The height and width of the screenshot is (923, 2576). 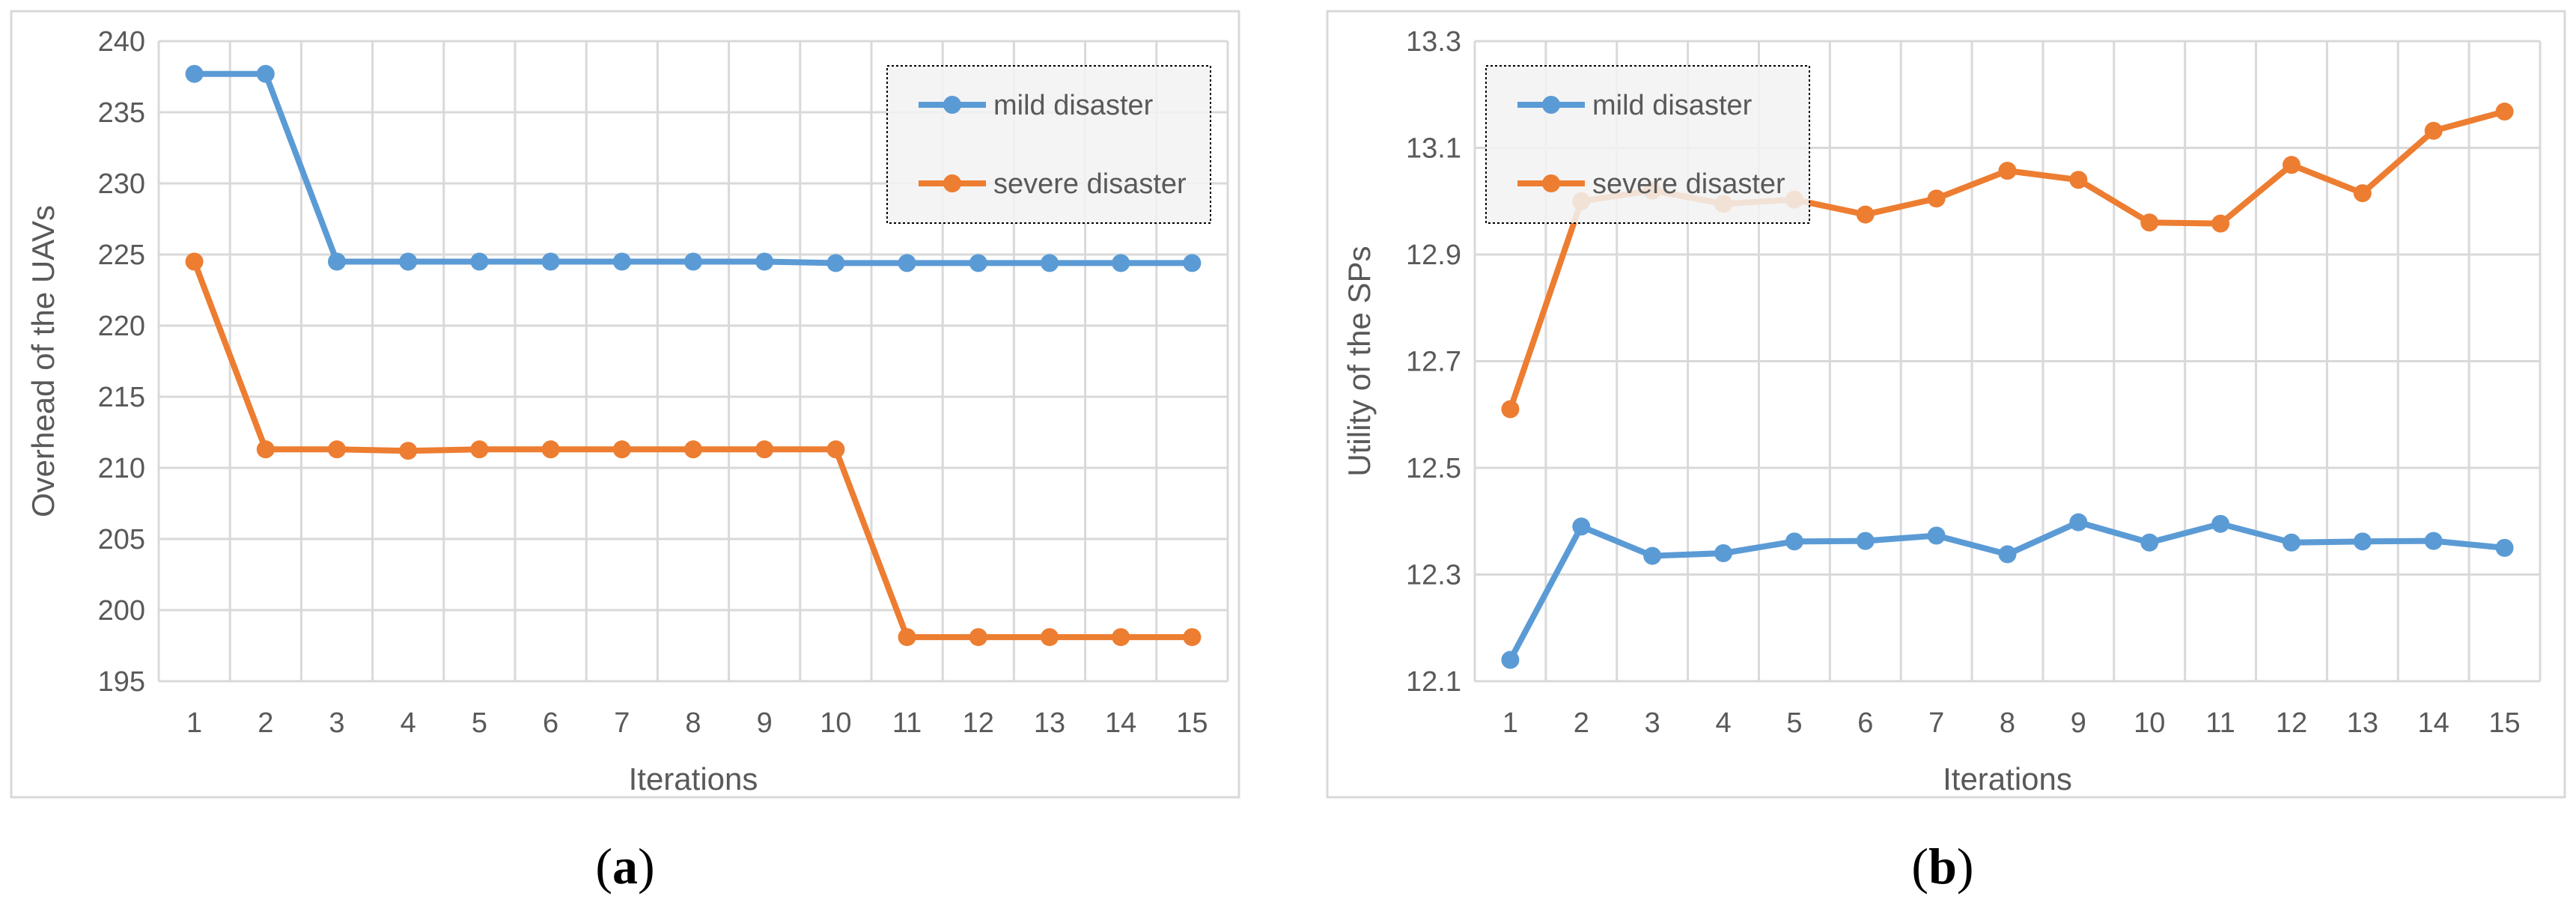 What do you see at coordinates (121, 184) in the screenshot?
I see `y-tick-label: 230` at bounding box center [121, 184].